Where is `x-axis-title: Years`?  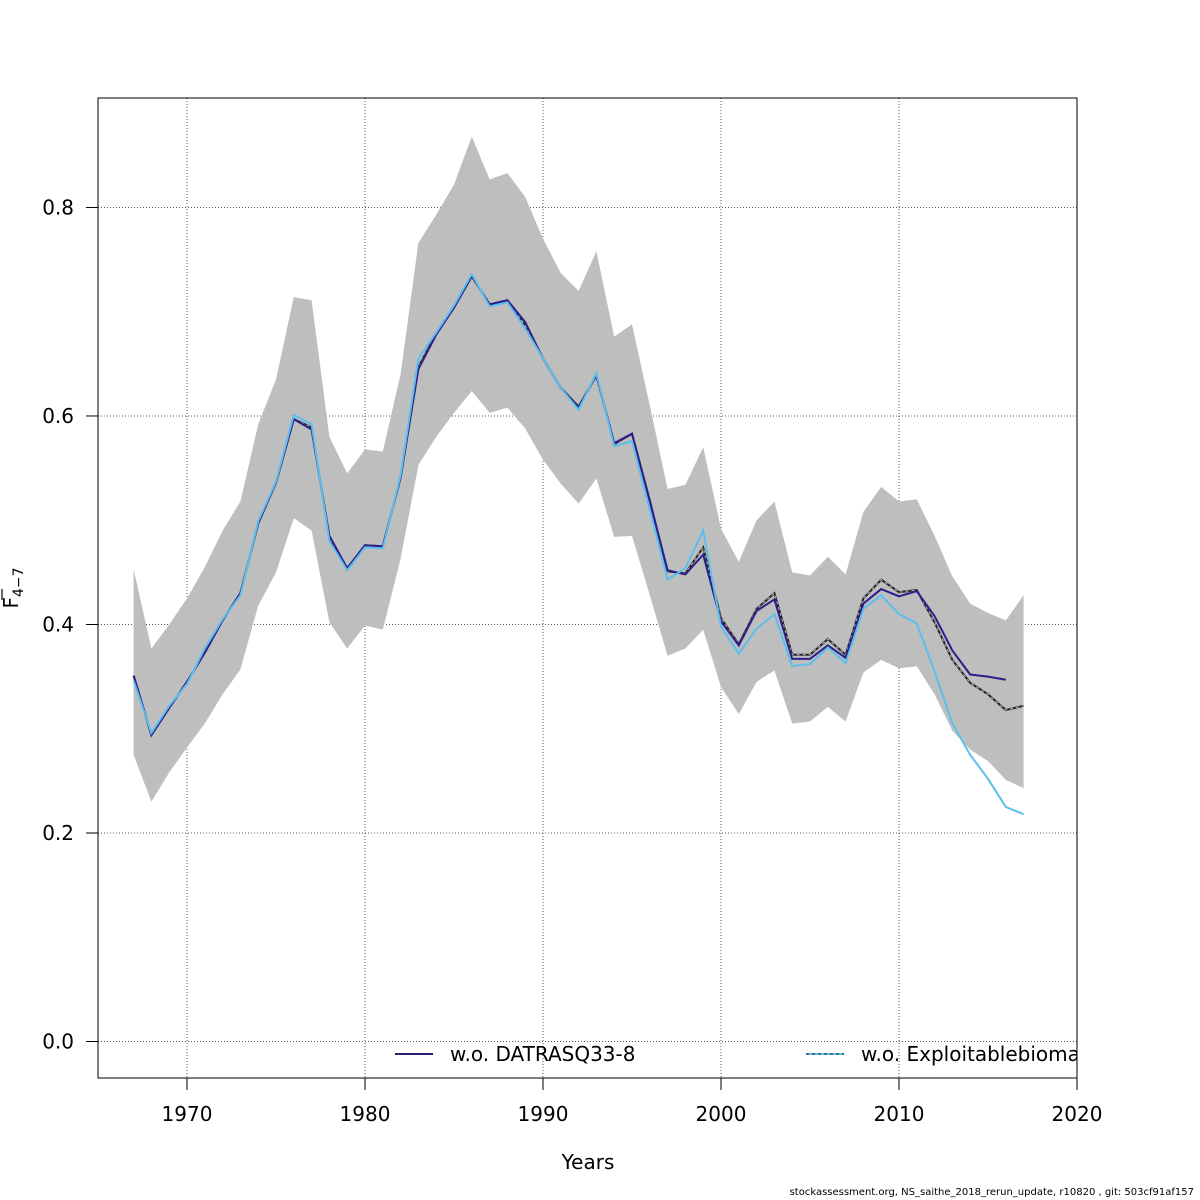
x-axis-title: Years is located at coordinates (588, 1162).